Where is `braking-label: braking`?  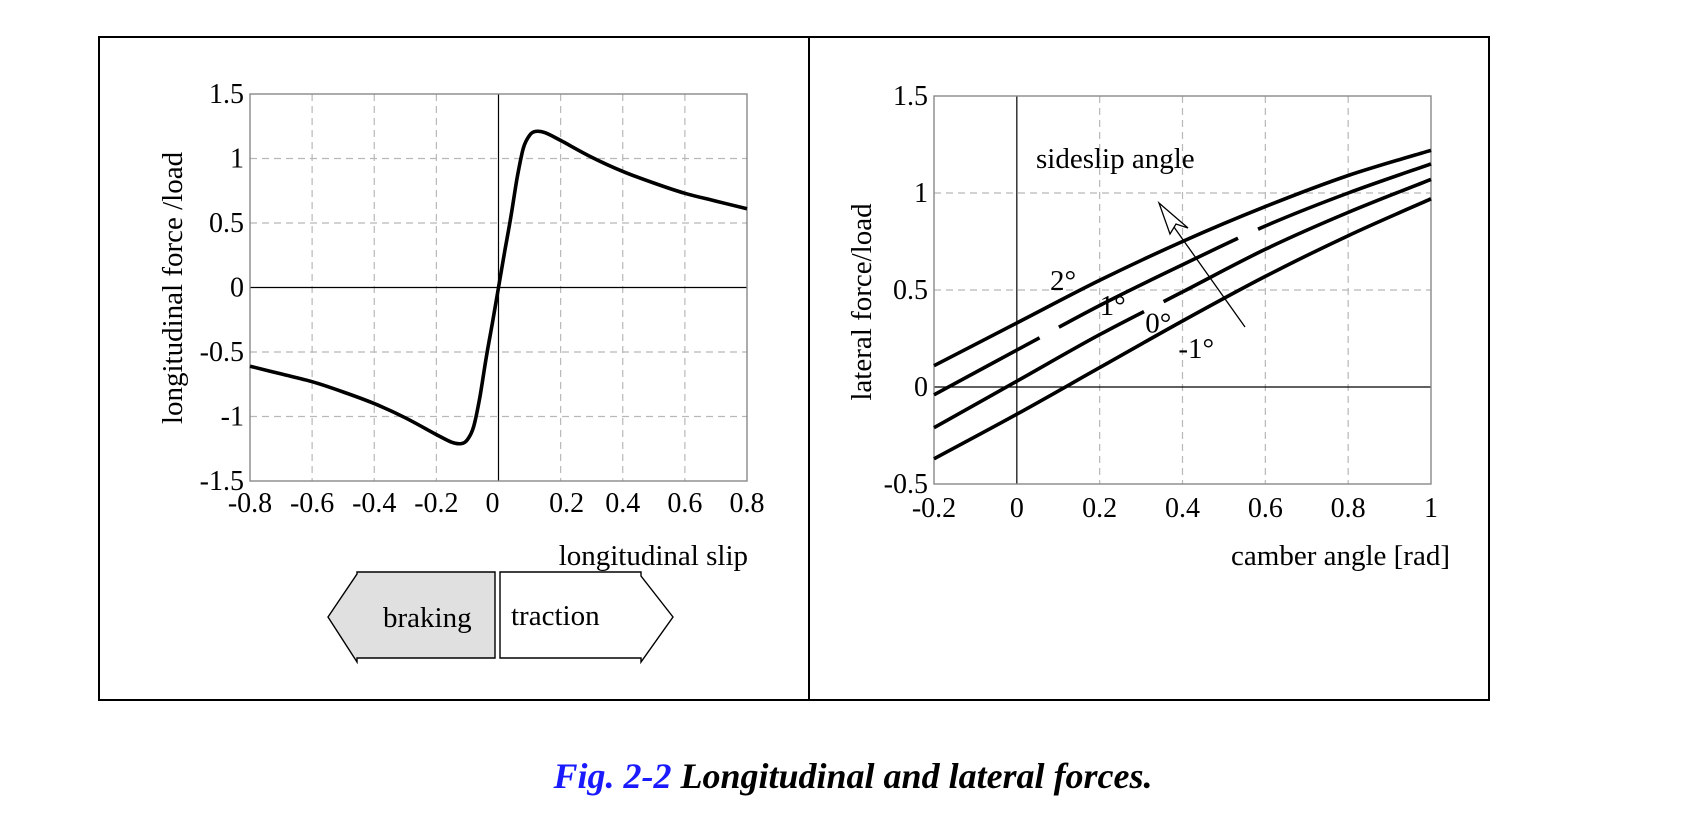
braking-label: braking is located at coordinates (427, 618).